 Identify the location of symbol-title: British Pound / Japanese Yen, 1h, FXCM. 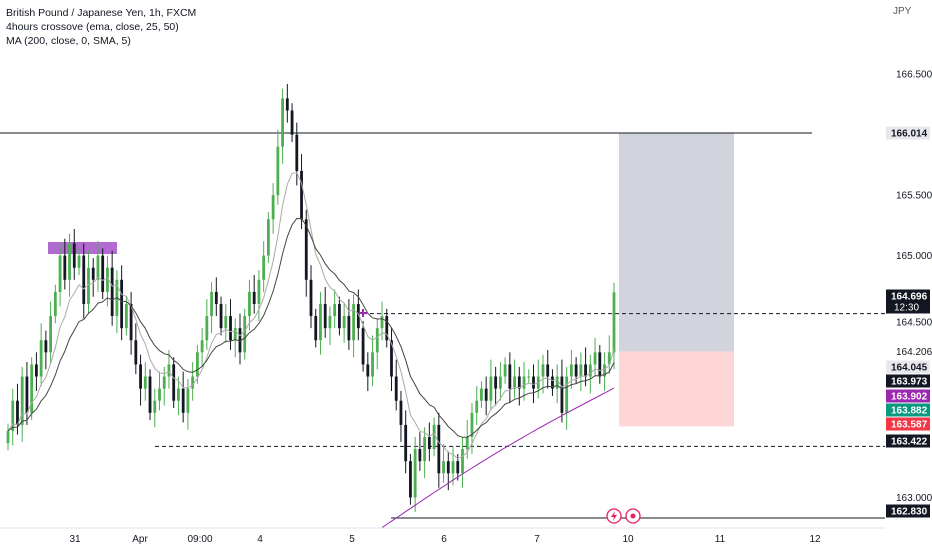
(101, 13).